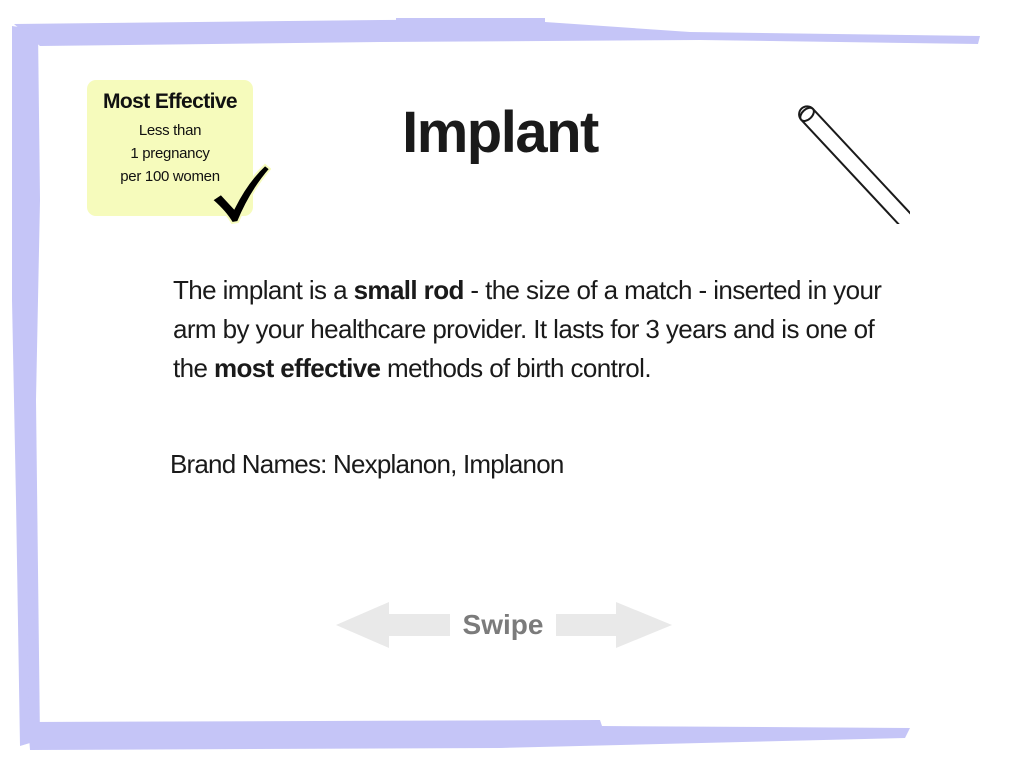 Image resolution: width=1024 pixels, height=769 pixels. I want to click on description-text-3: methods of birth control., so click(516, 368).